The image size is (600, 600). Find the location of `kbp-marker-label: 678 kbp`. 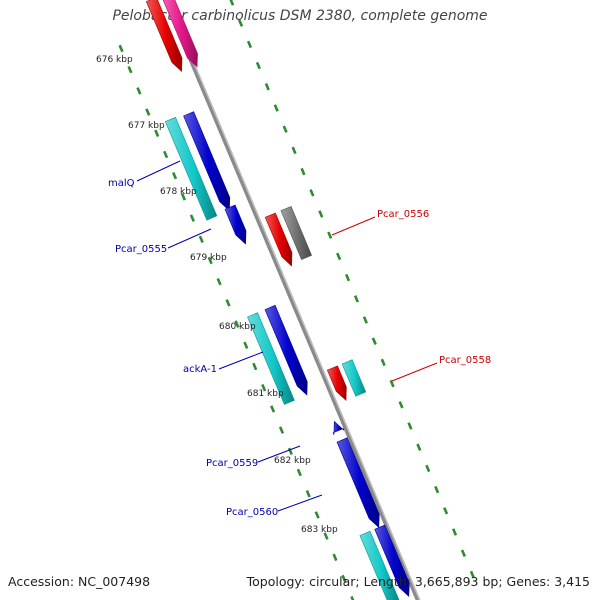

kbp-marker-label: 678 kbp is located at coordinates (178, 192).